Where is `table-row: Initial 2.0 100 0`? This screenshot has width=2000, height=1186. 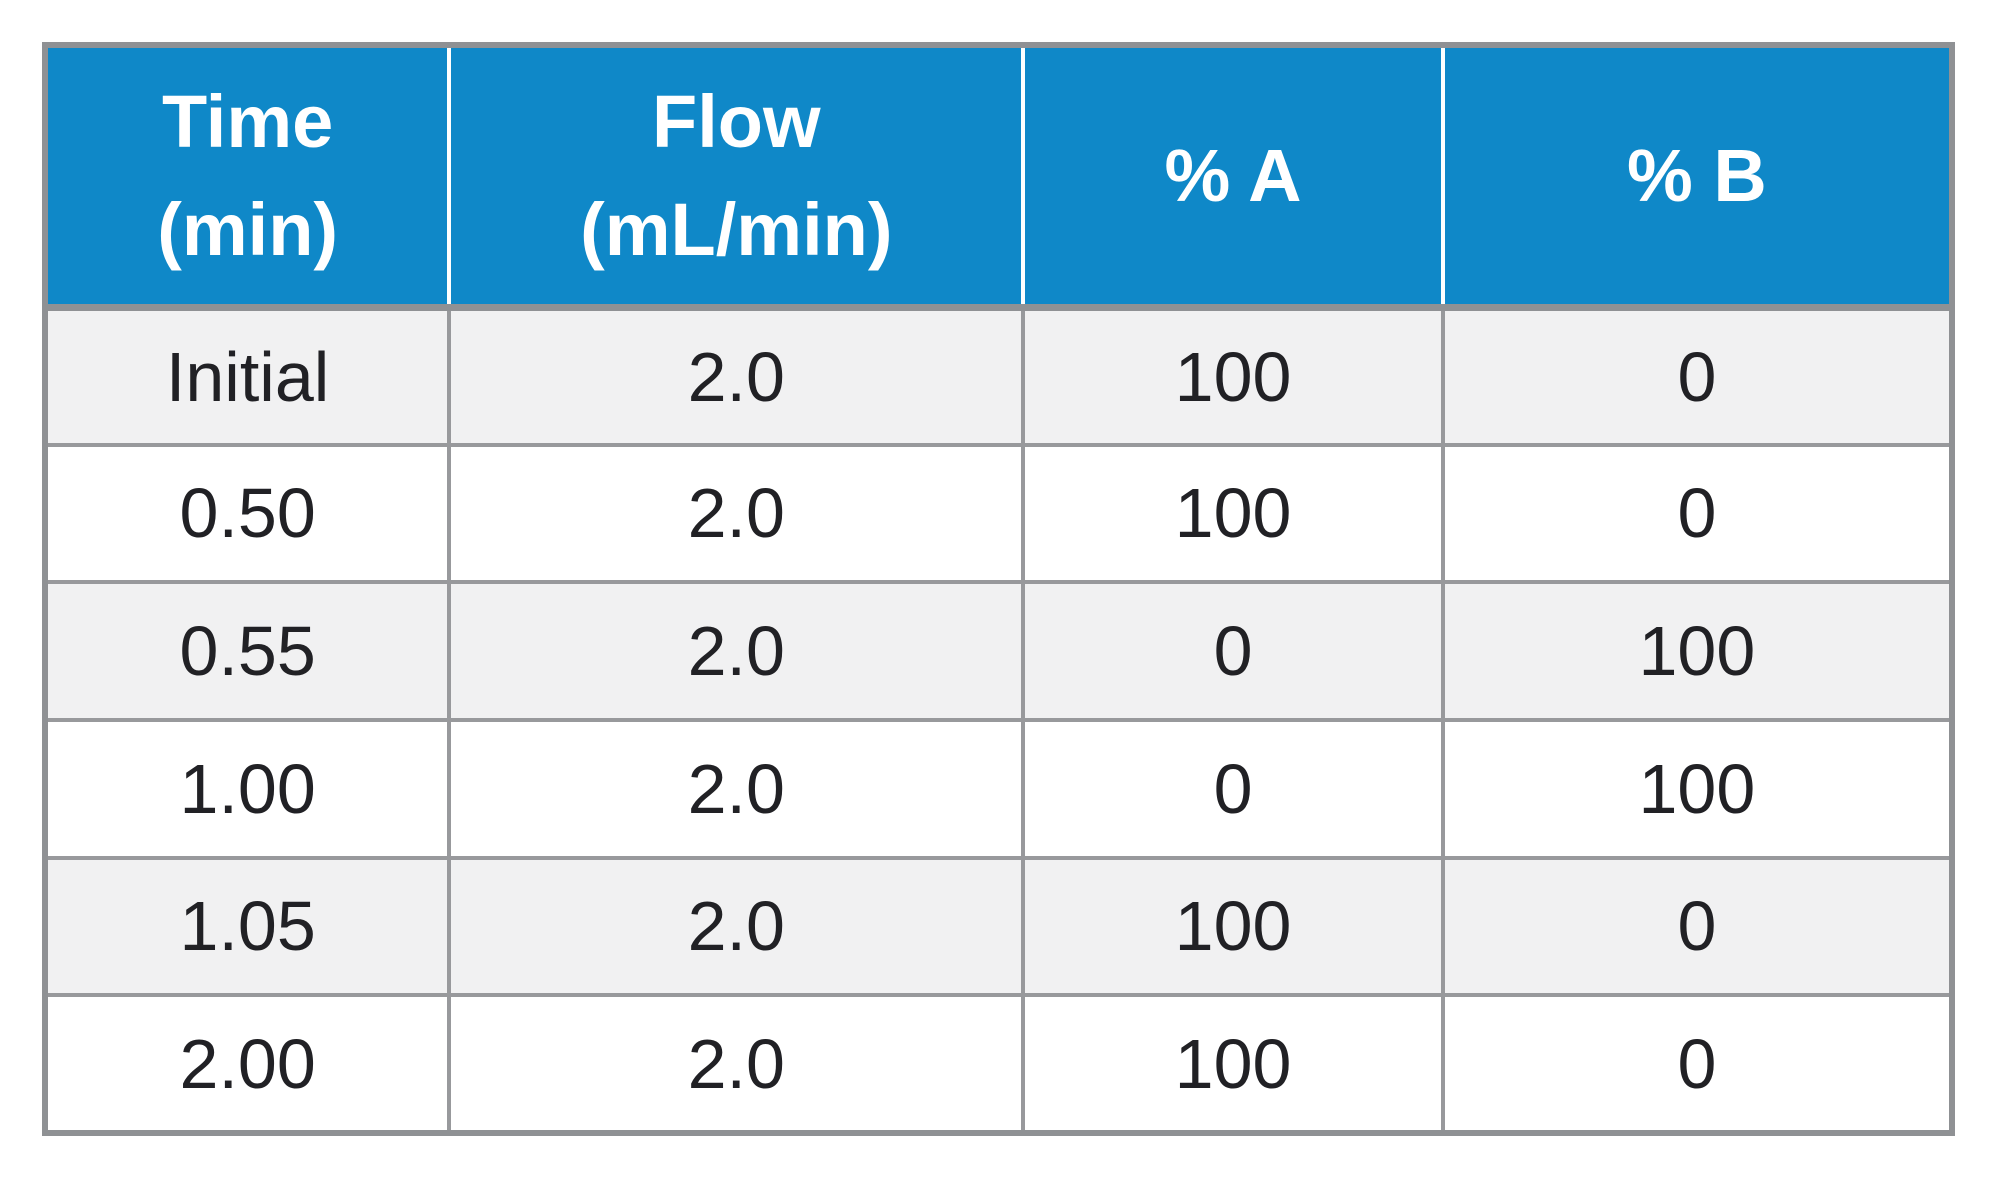
table-row: Initial 2.0 100 0 is located at coordinates (998, 376).